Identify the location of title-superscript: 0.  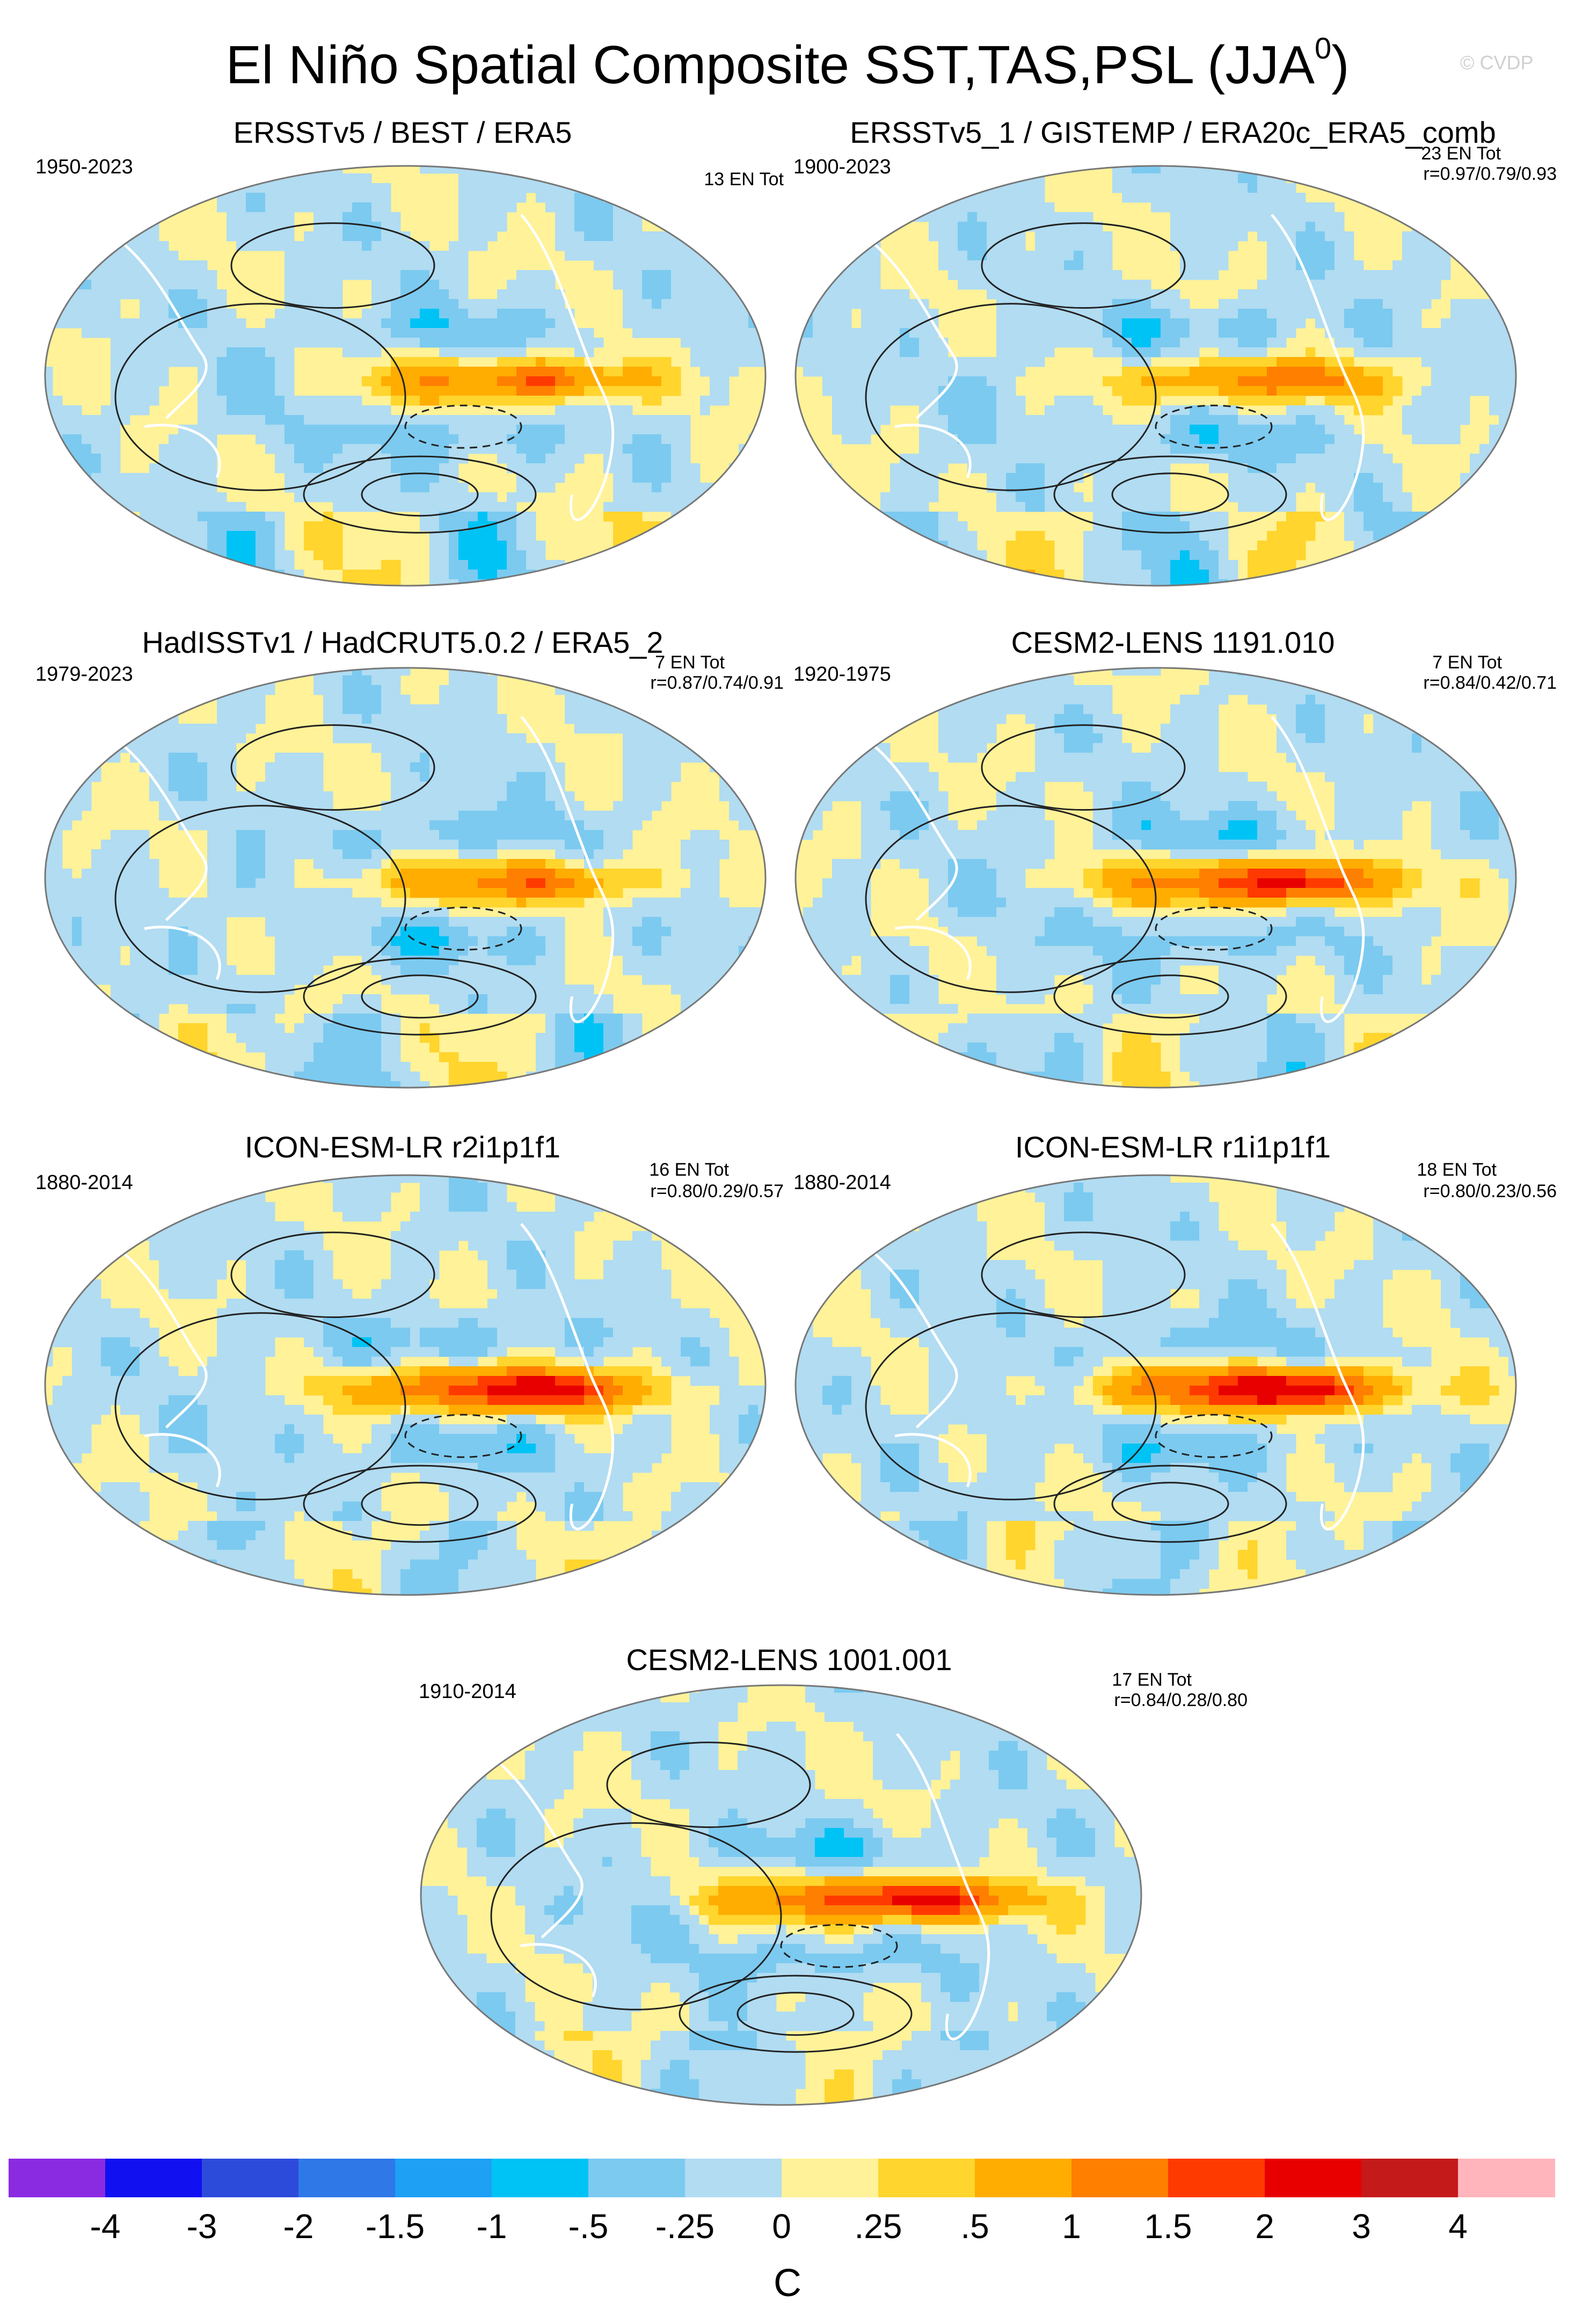
(1323, 48).